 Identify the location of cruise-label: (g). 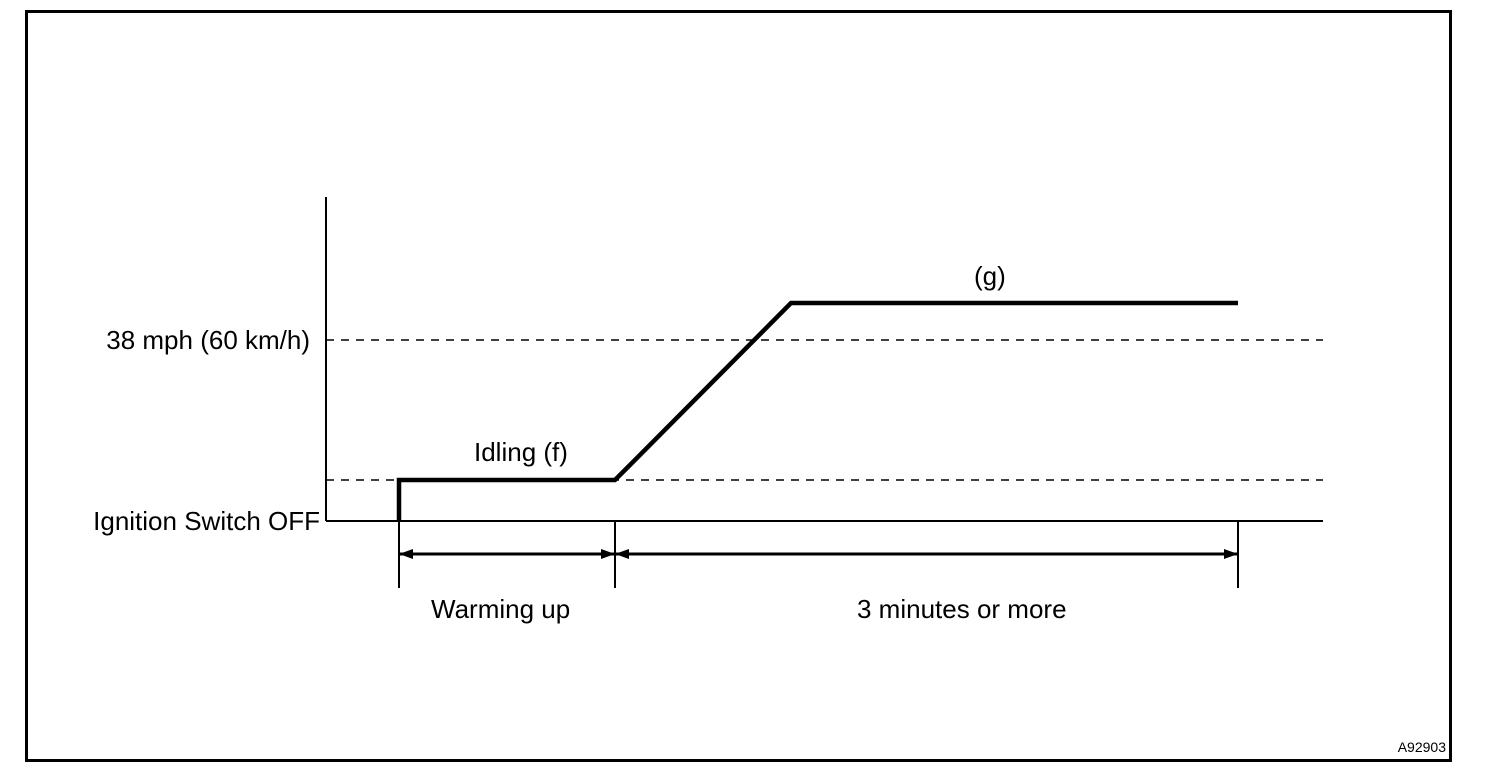
(990, 276).